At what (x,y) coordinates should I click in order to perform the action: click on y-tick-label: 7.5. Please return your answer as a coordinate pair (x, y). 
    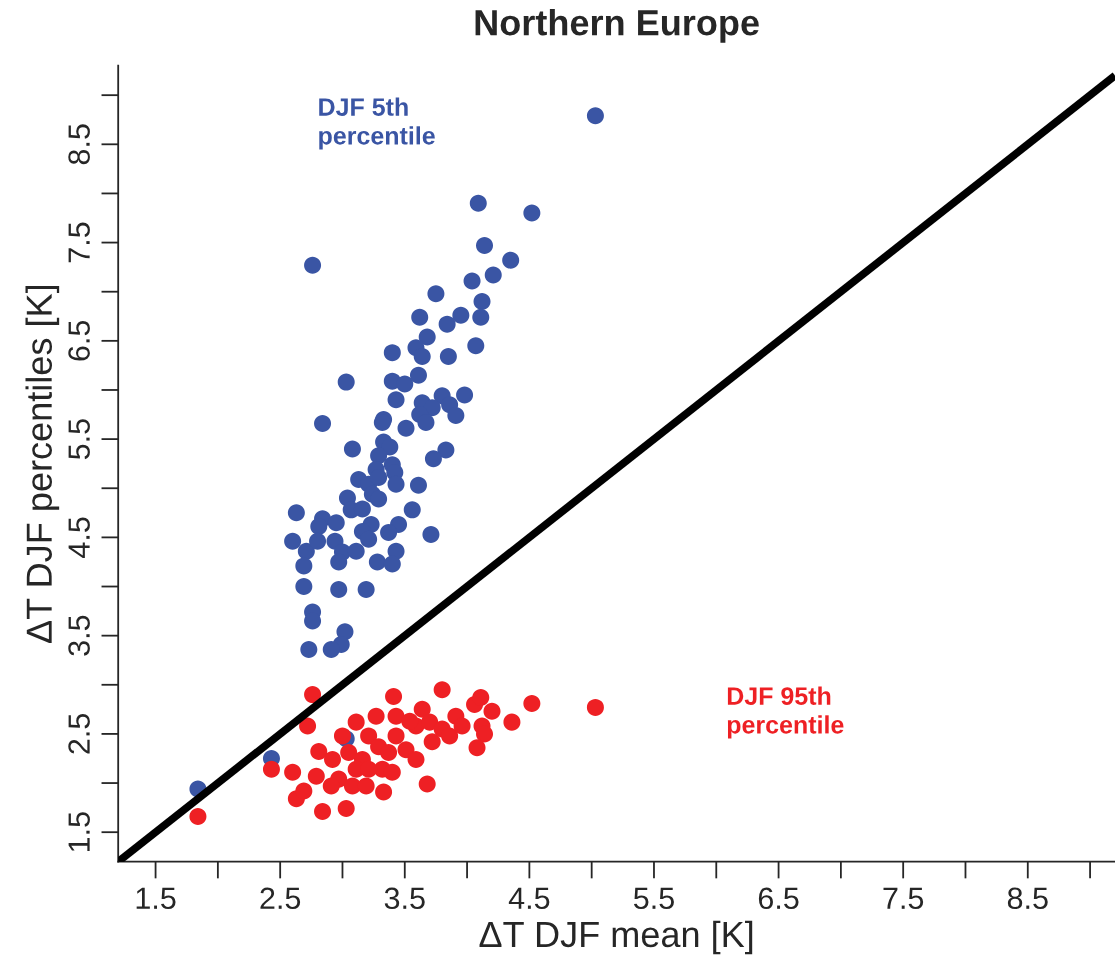
    Looking at the image, I should click on (79, 242).